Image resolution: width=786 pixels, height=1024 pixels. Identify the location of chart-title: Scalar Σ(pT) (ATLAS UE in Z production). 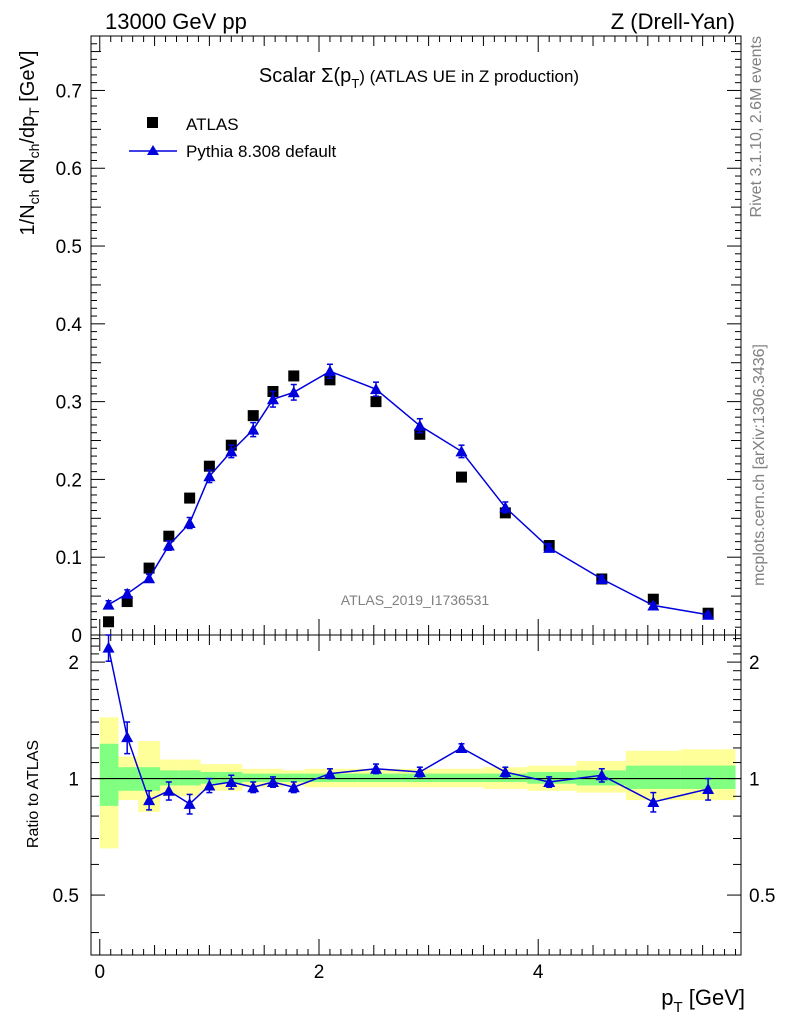
(419, 78).